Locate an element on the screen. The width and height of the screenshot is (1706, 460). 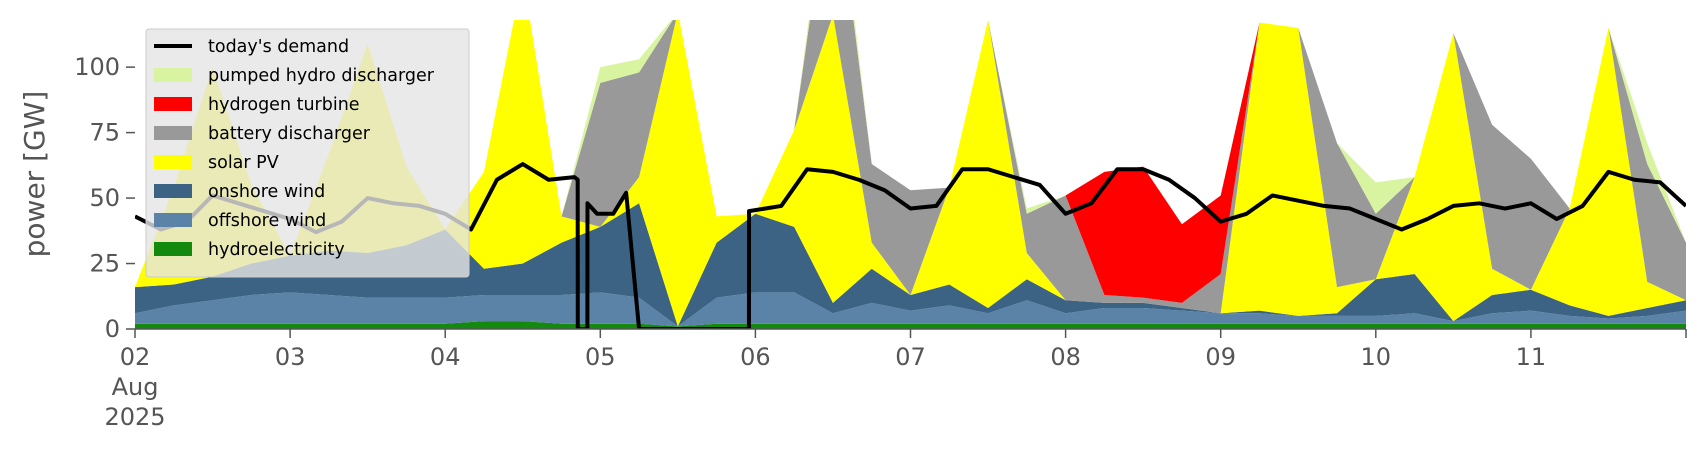
legend-item-today-s-demand: today's demand is located at coordinates (251, 47).